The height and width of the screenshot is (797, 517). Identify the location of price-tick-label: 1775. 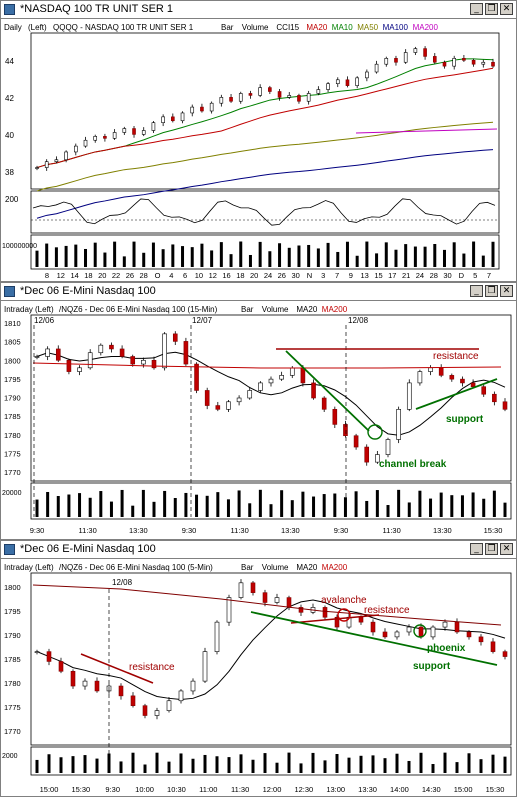
(12, 453).